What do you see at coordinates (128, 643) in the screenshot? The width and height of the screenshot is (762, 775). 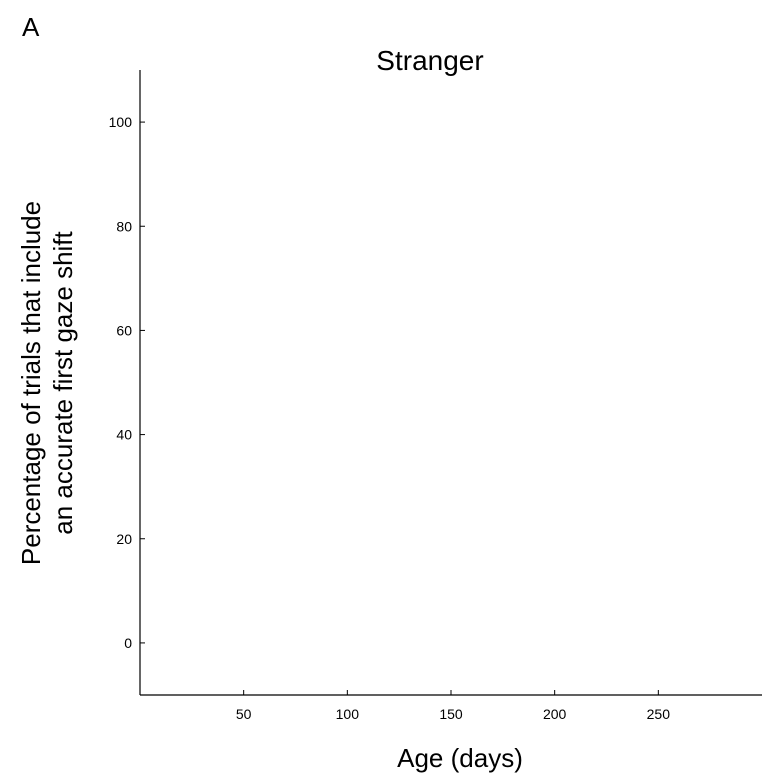 I see `y-tick-label: 0` at bounding box center [128, 643].